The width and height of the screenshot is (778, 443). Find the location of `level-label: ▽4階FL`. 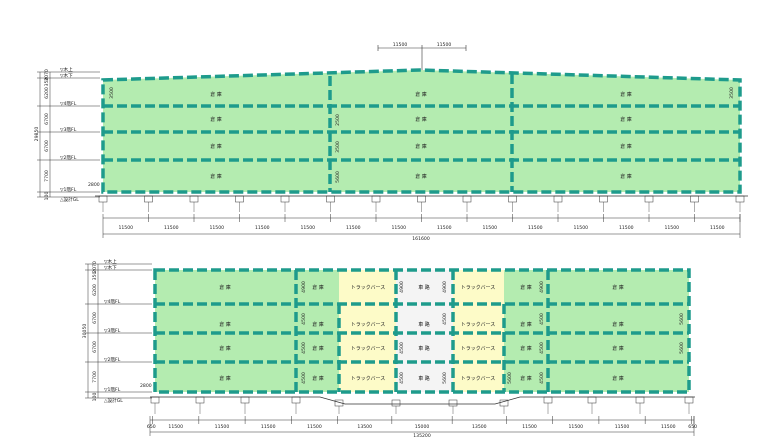

level-label: ▽4階FL is located at coordinates (112, 301).